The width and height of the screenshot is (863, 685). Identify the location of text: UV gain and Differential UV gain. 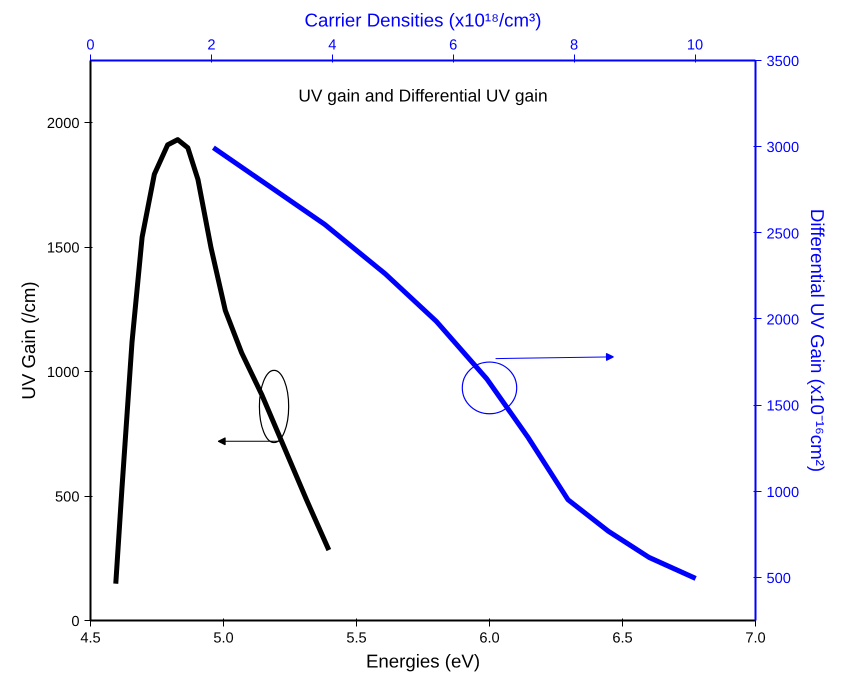
(423, 95).